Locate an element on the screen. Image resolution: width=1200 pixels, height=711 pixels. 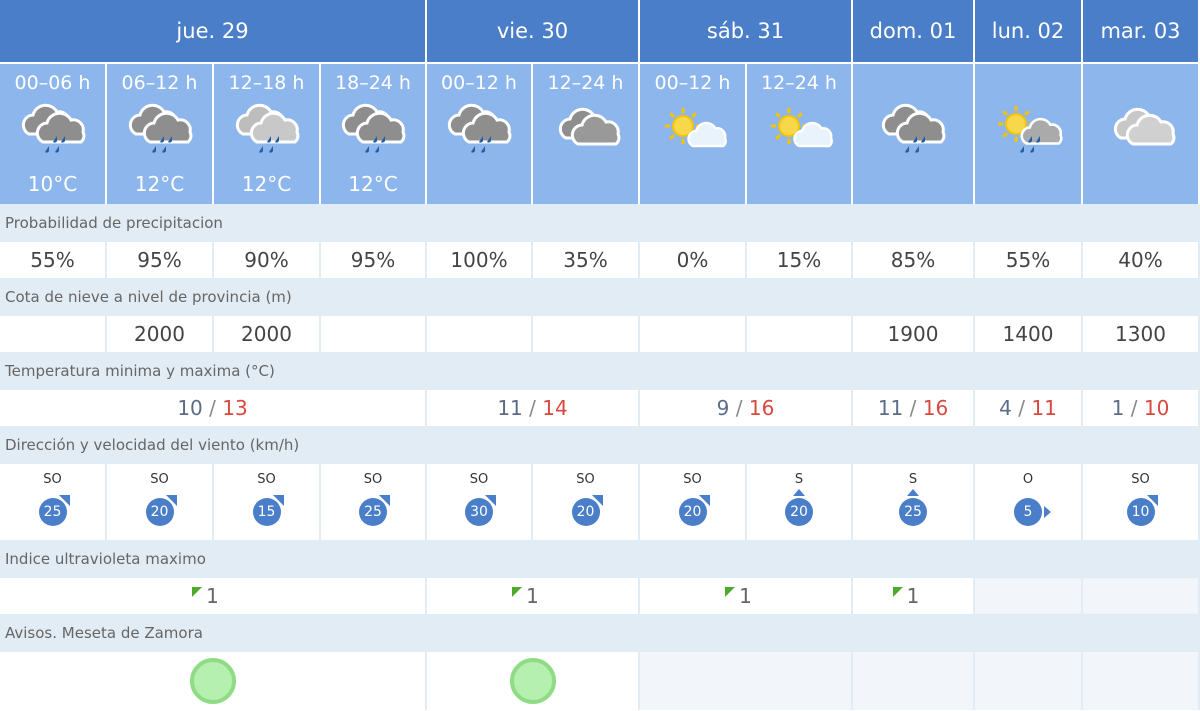
wind-speed: 10 is located at coordinates (1140, 512).